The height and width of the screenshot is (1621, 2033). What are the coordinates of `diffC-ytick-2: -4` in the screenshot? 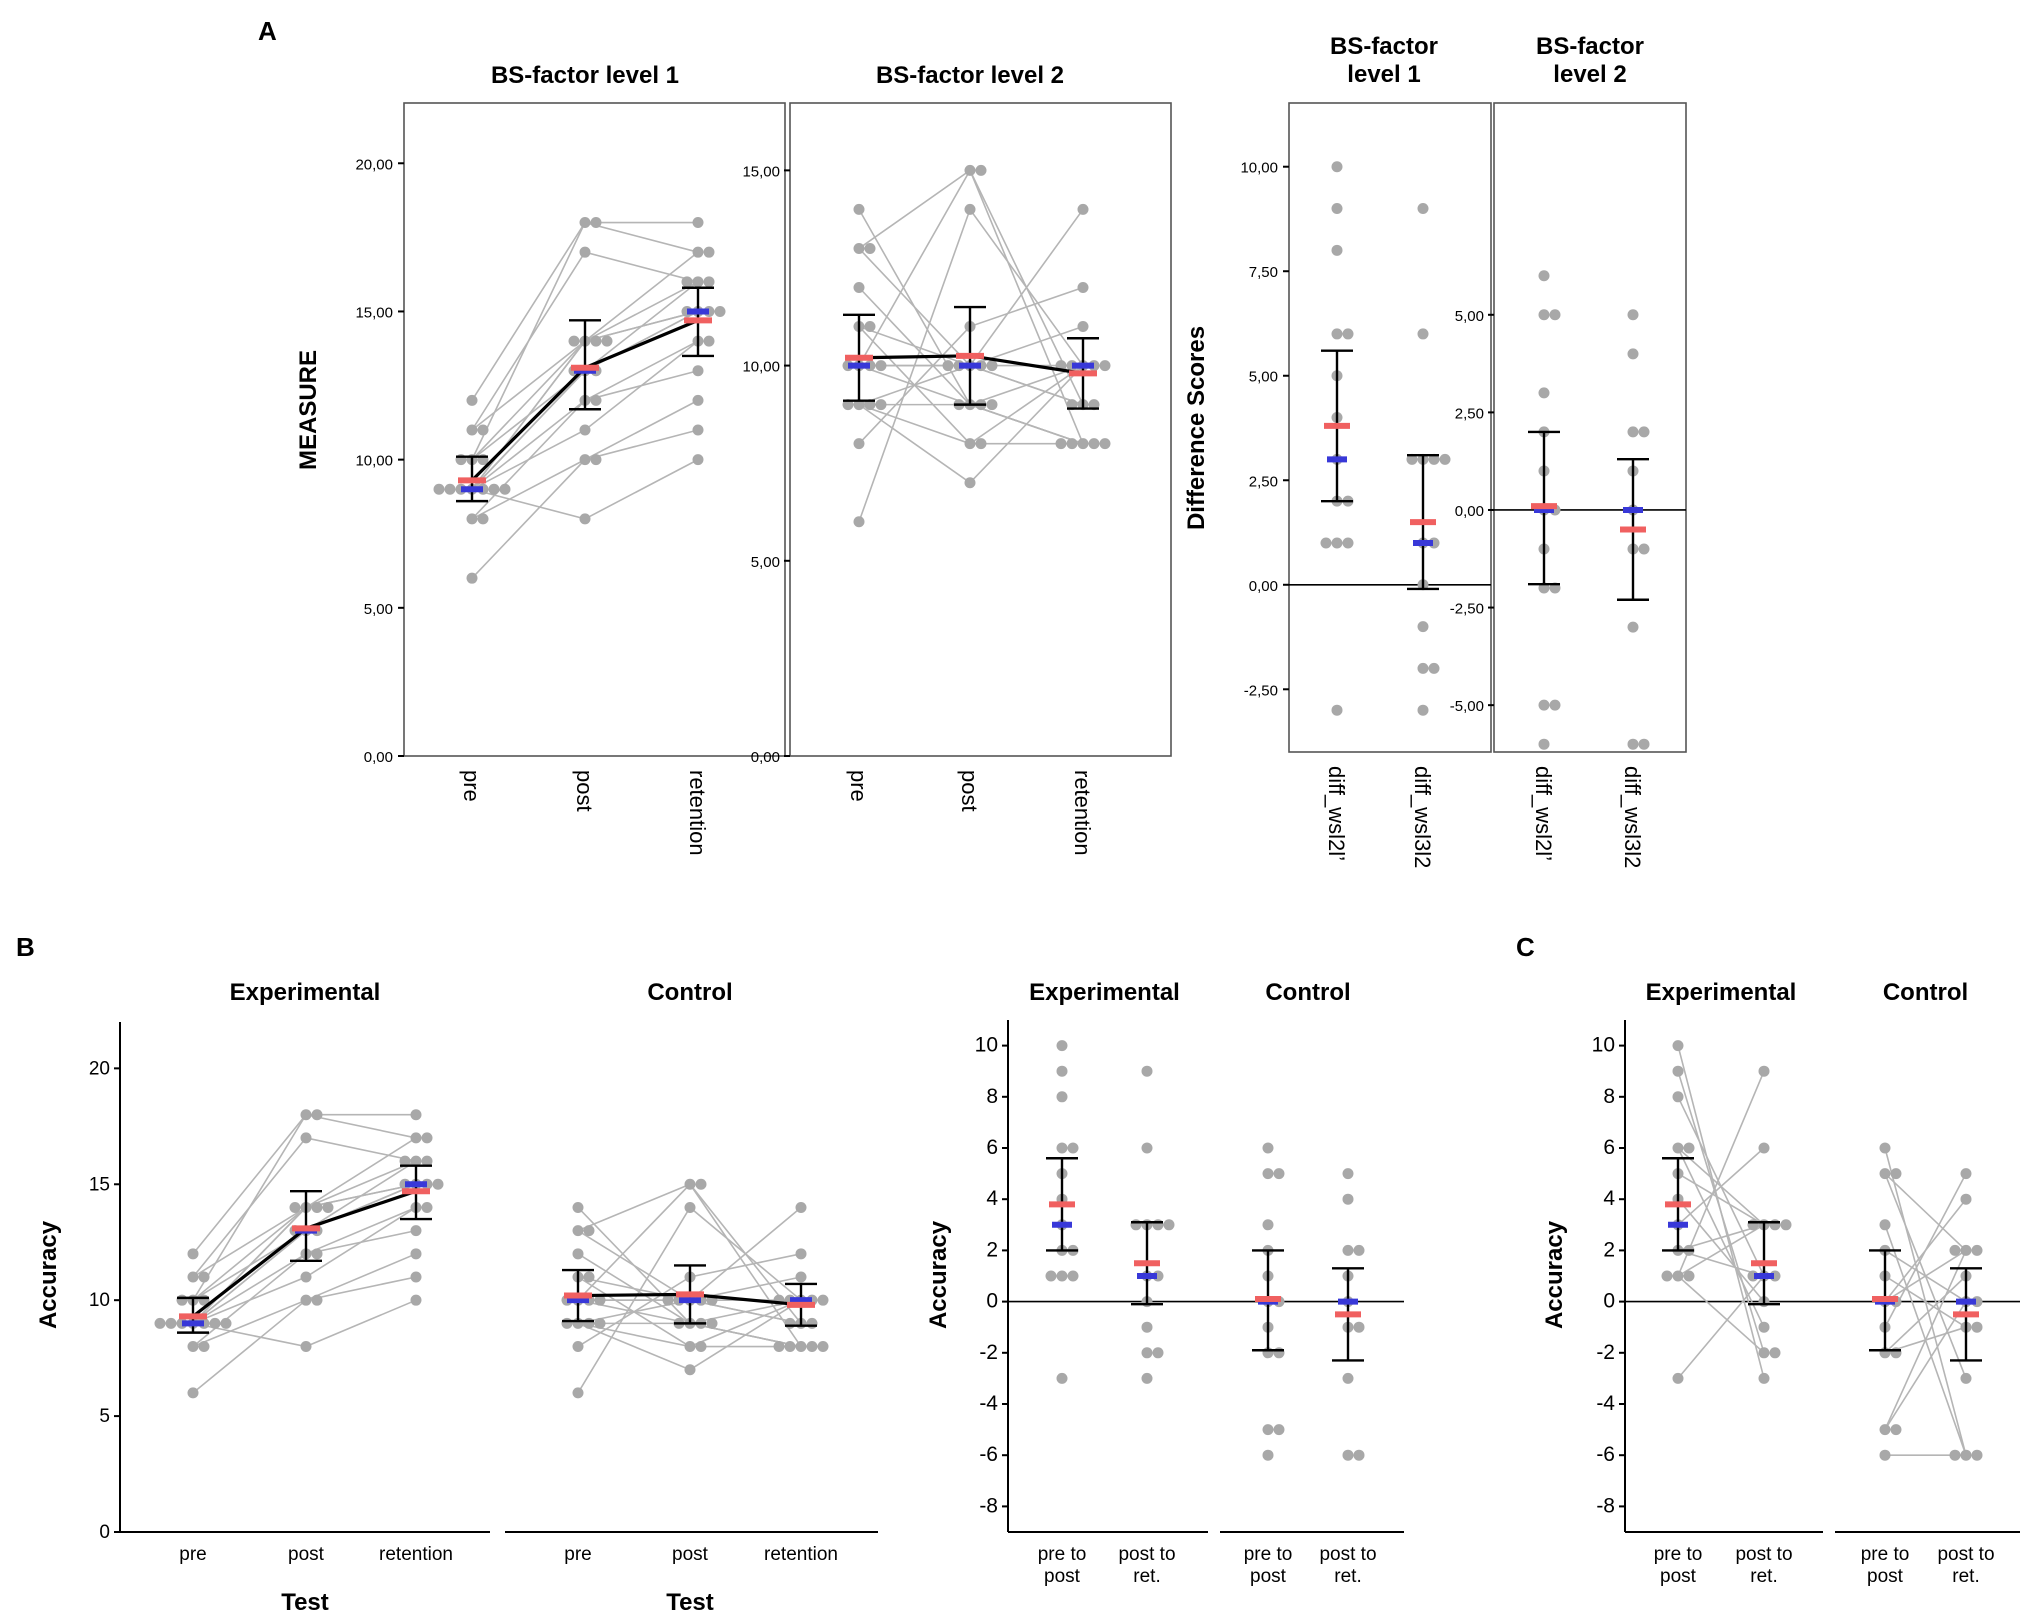 It's located at (1605, 1403).